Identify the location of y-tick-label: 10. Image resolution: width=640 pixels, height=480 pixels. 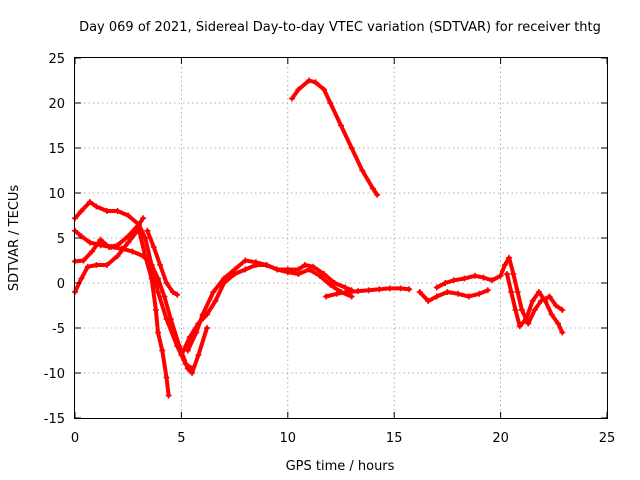
(56, 194).